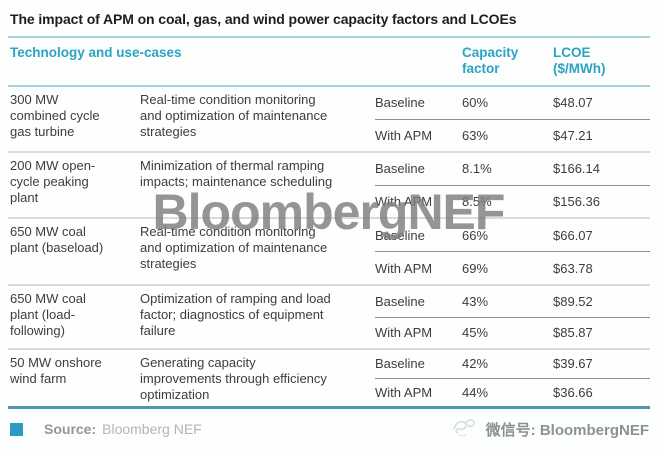  What do you see at coordinates (573, 364) in the screenshot?
I see `lcoe-value: $39.67` at bounding box center [573, 364].